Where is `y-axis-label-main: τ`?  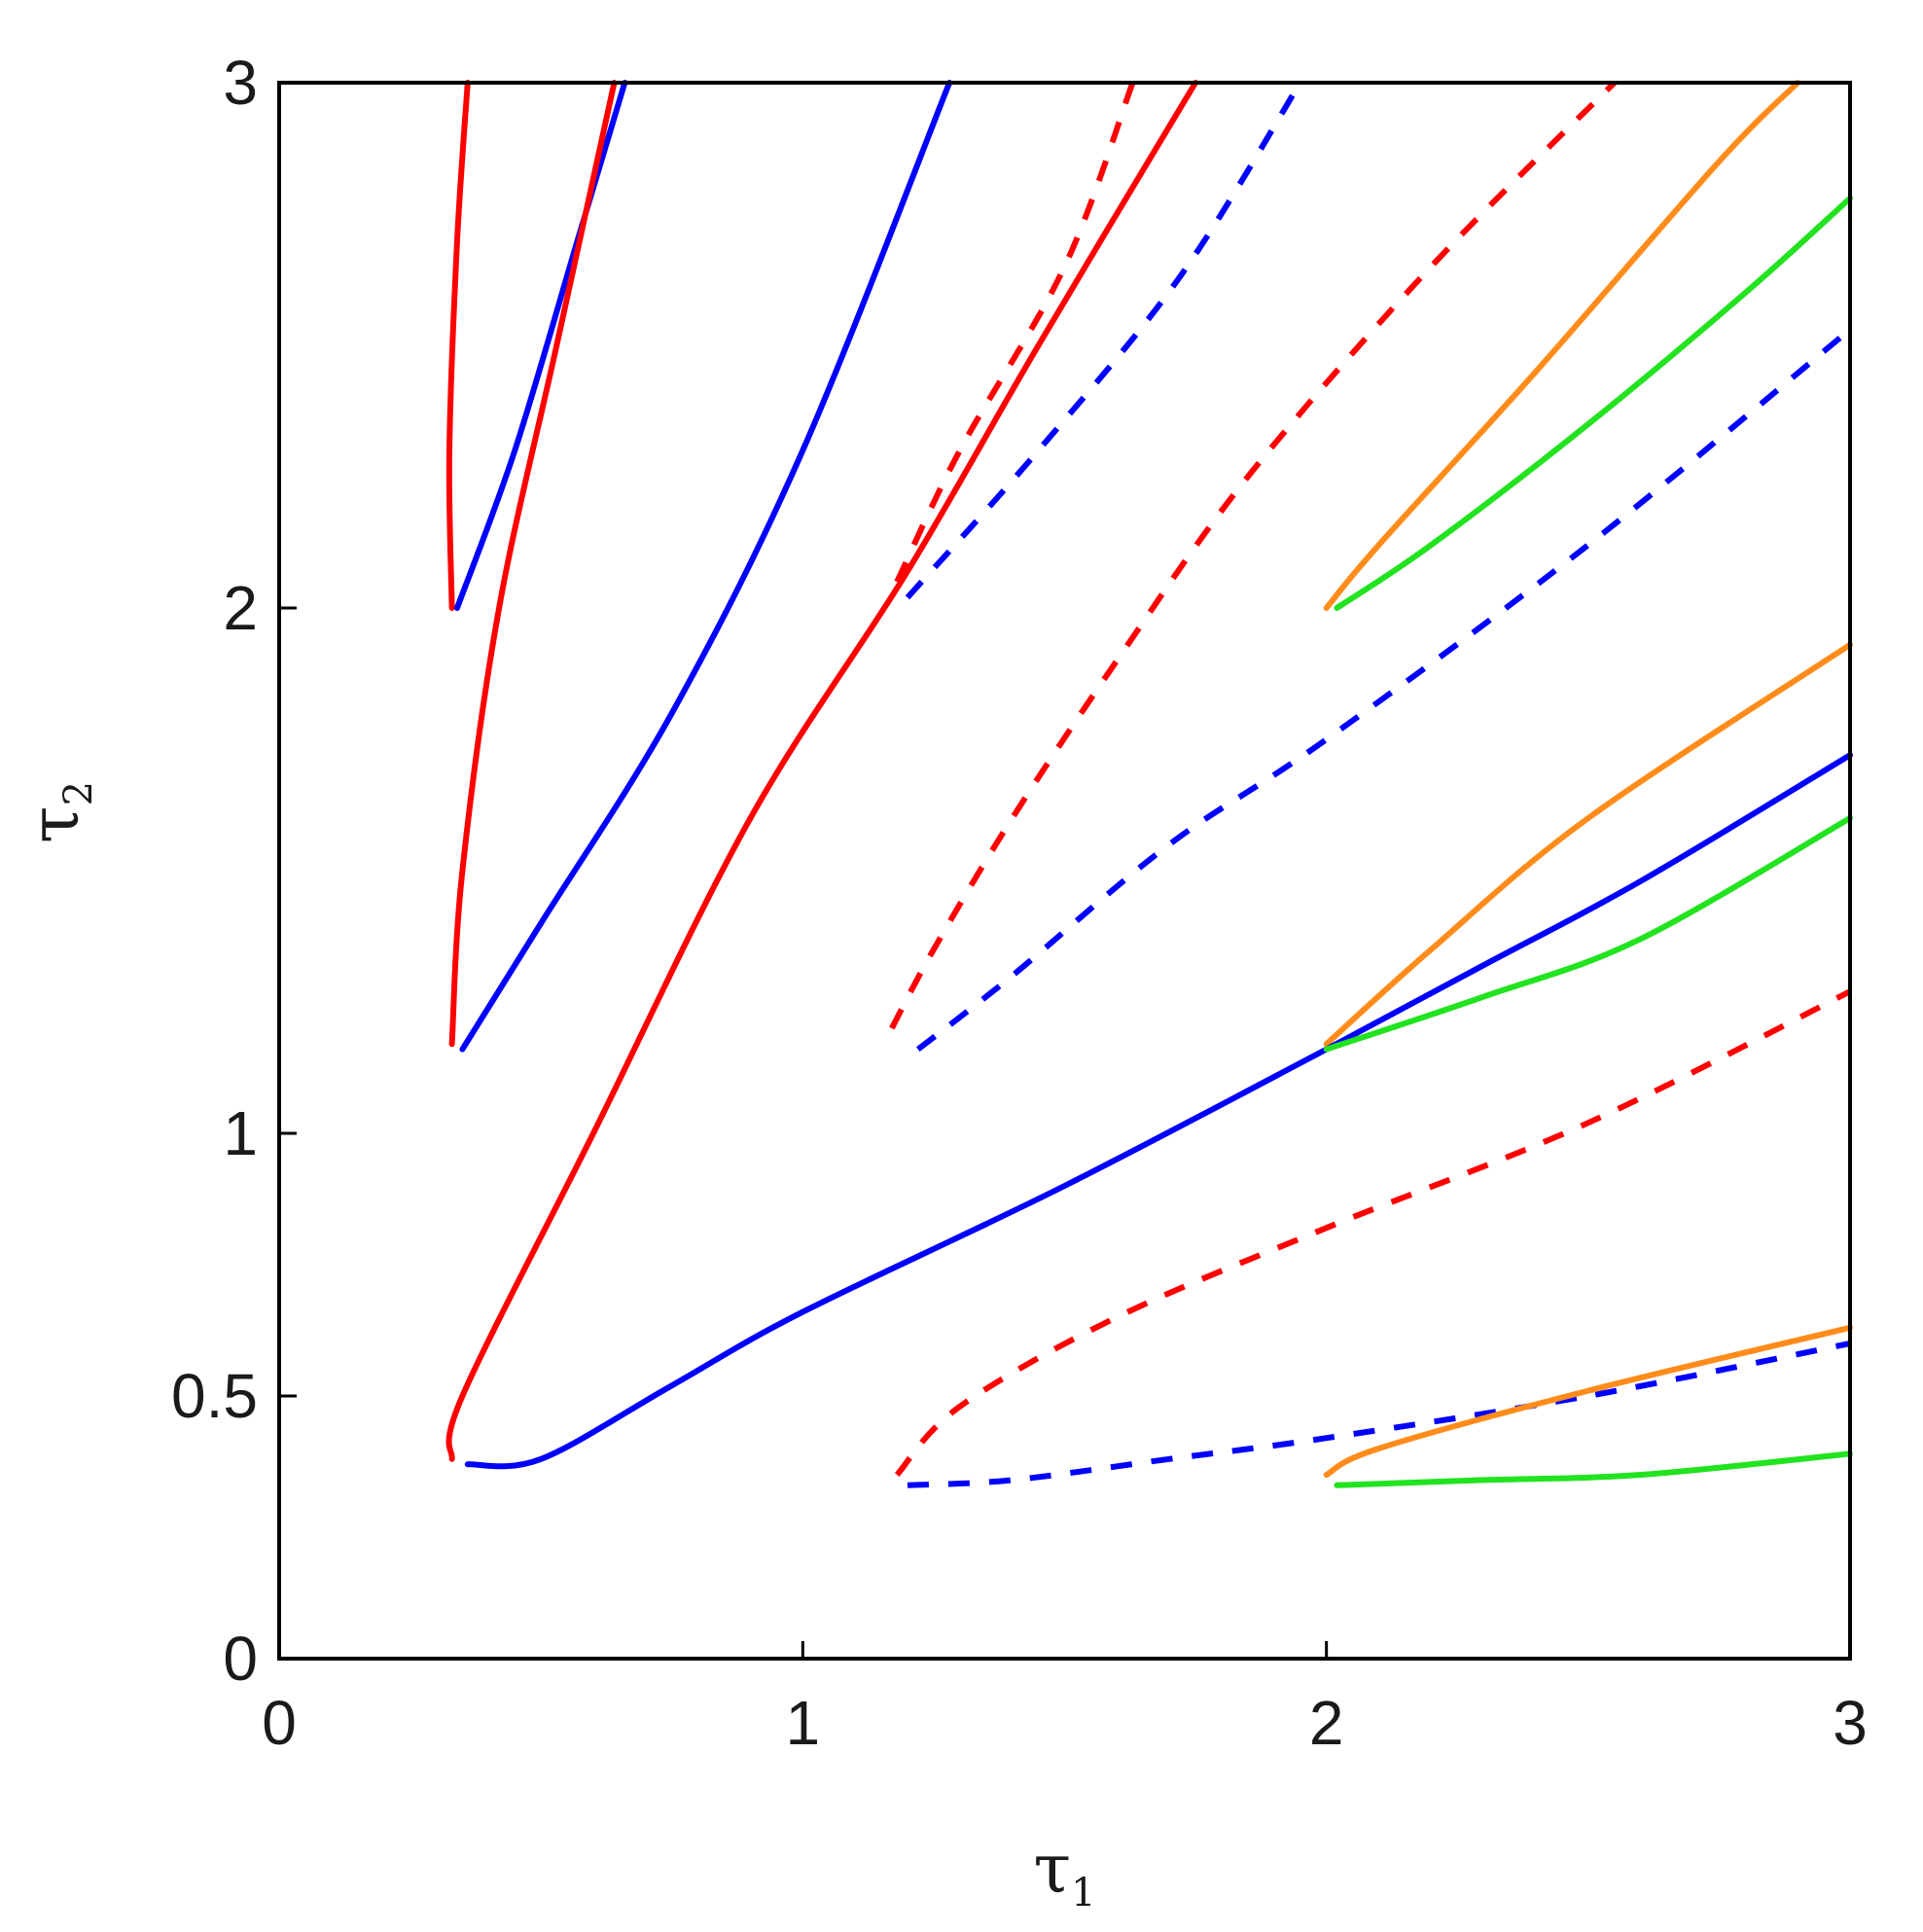
y-axis-label-main: τ is located at coordinates (54, 824).